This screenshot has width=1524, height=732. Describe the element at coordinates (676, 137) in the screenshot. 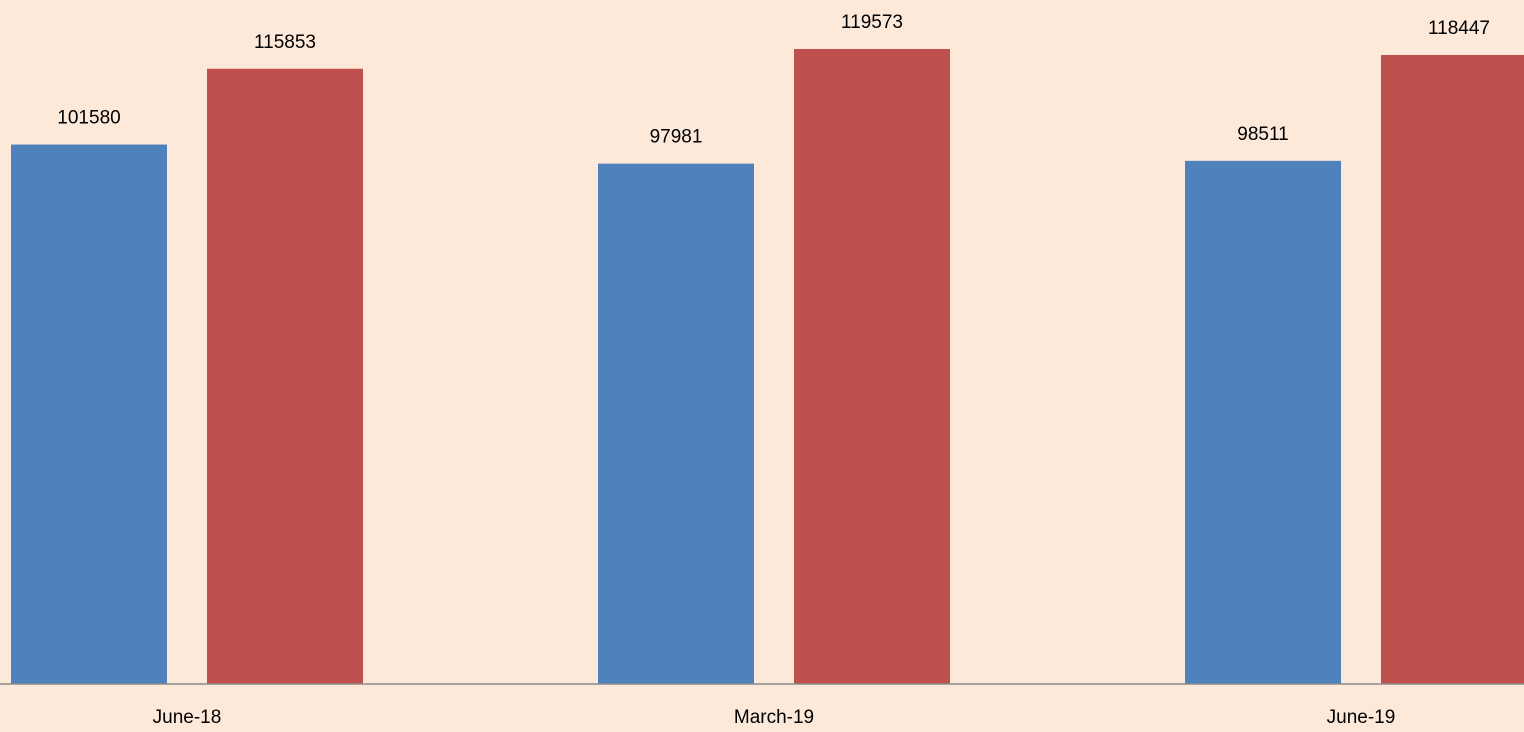

I see `data-label: 97981` at that location.